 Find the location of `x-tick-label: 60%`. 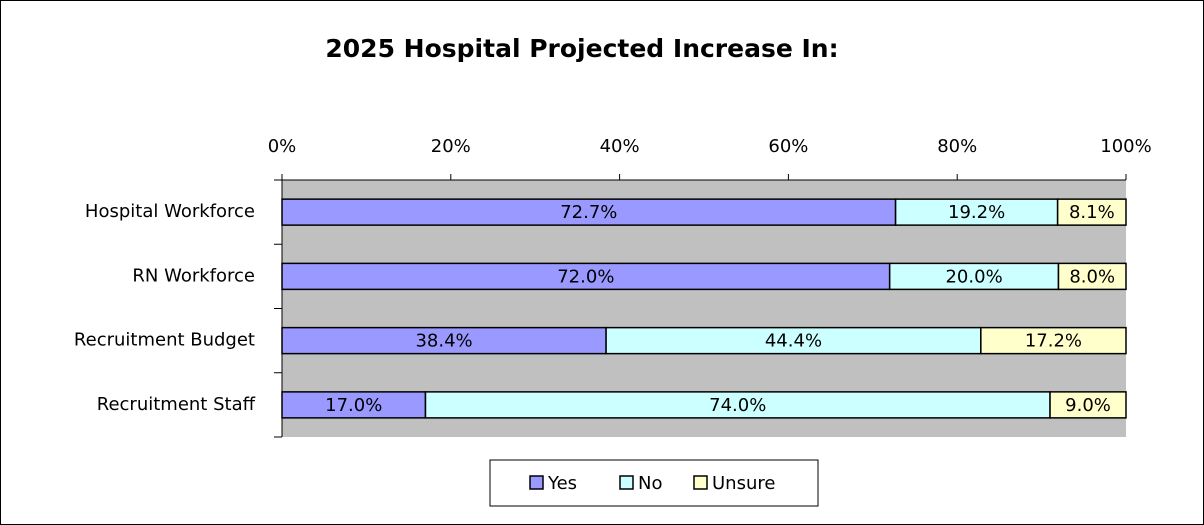

x-tick-label: 60% is located at coordinates (788, 146).